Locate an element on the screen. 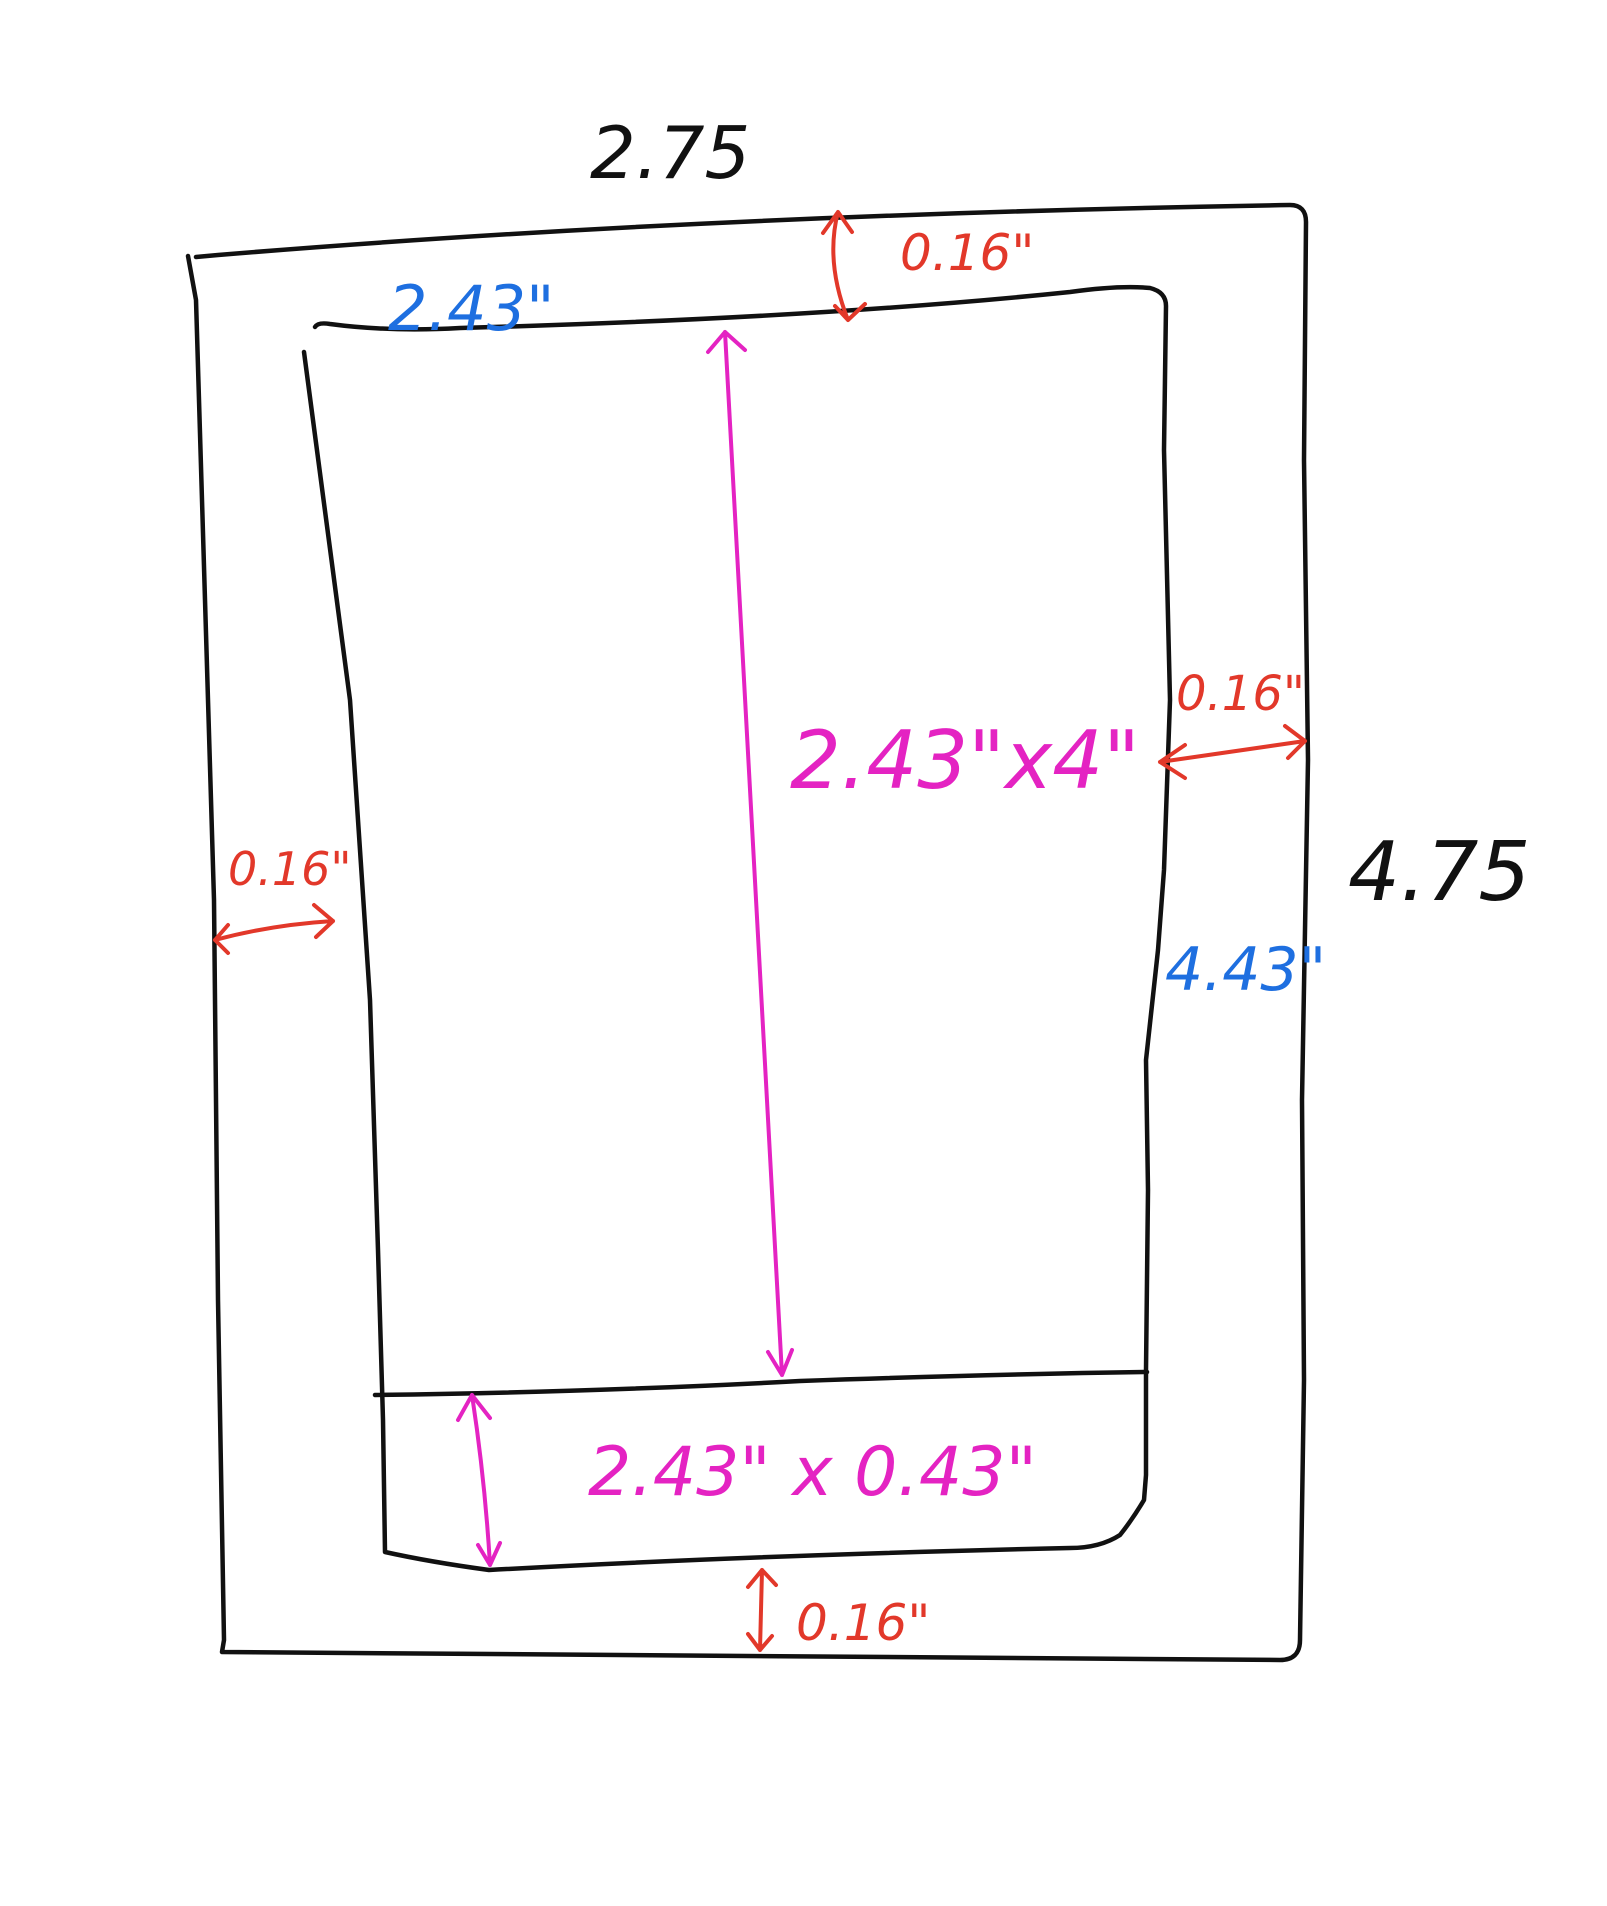 This screenshot has width=1607, height=1906. margin-top-arrow is located at coordinates (844, 266).